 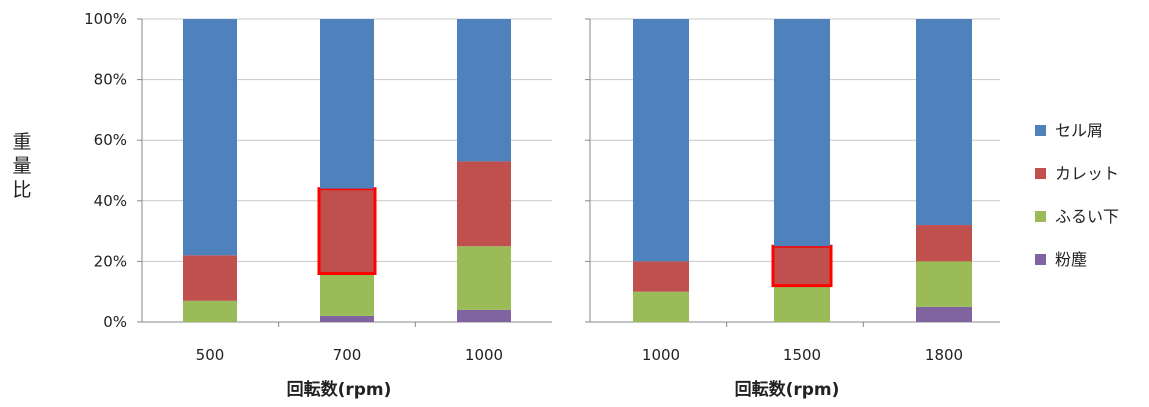 What do you see at coordinates (1087, 173) in the screenshot?
I see `legend-label: カレット` at bounding box center [1087, 173].